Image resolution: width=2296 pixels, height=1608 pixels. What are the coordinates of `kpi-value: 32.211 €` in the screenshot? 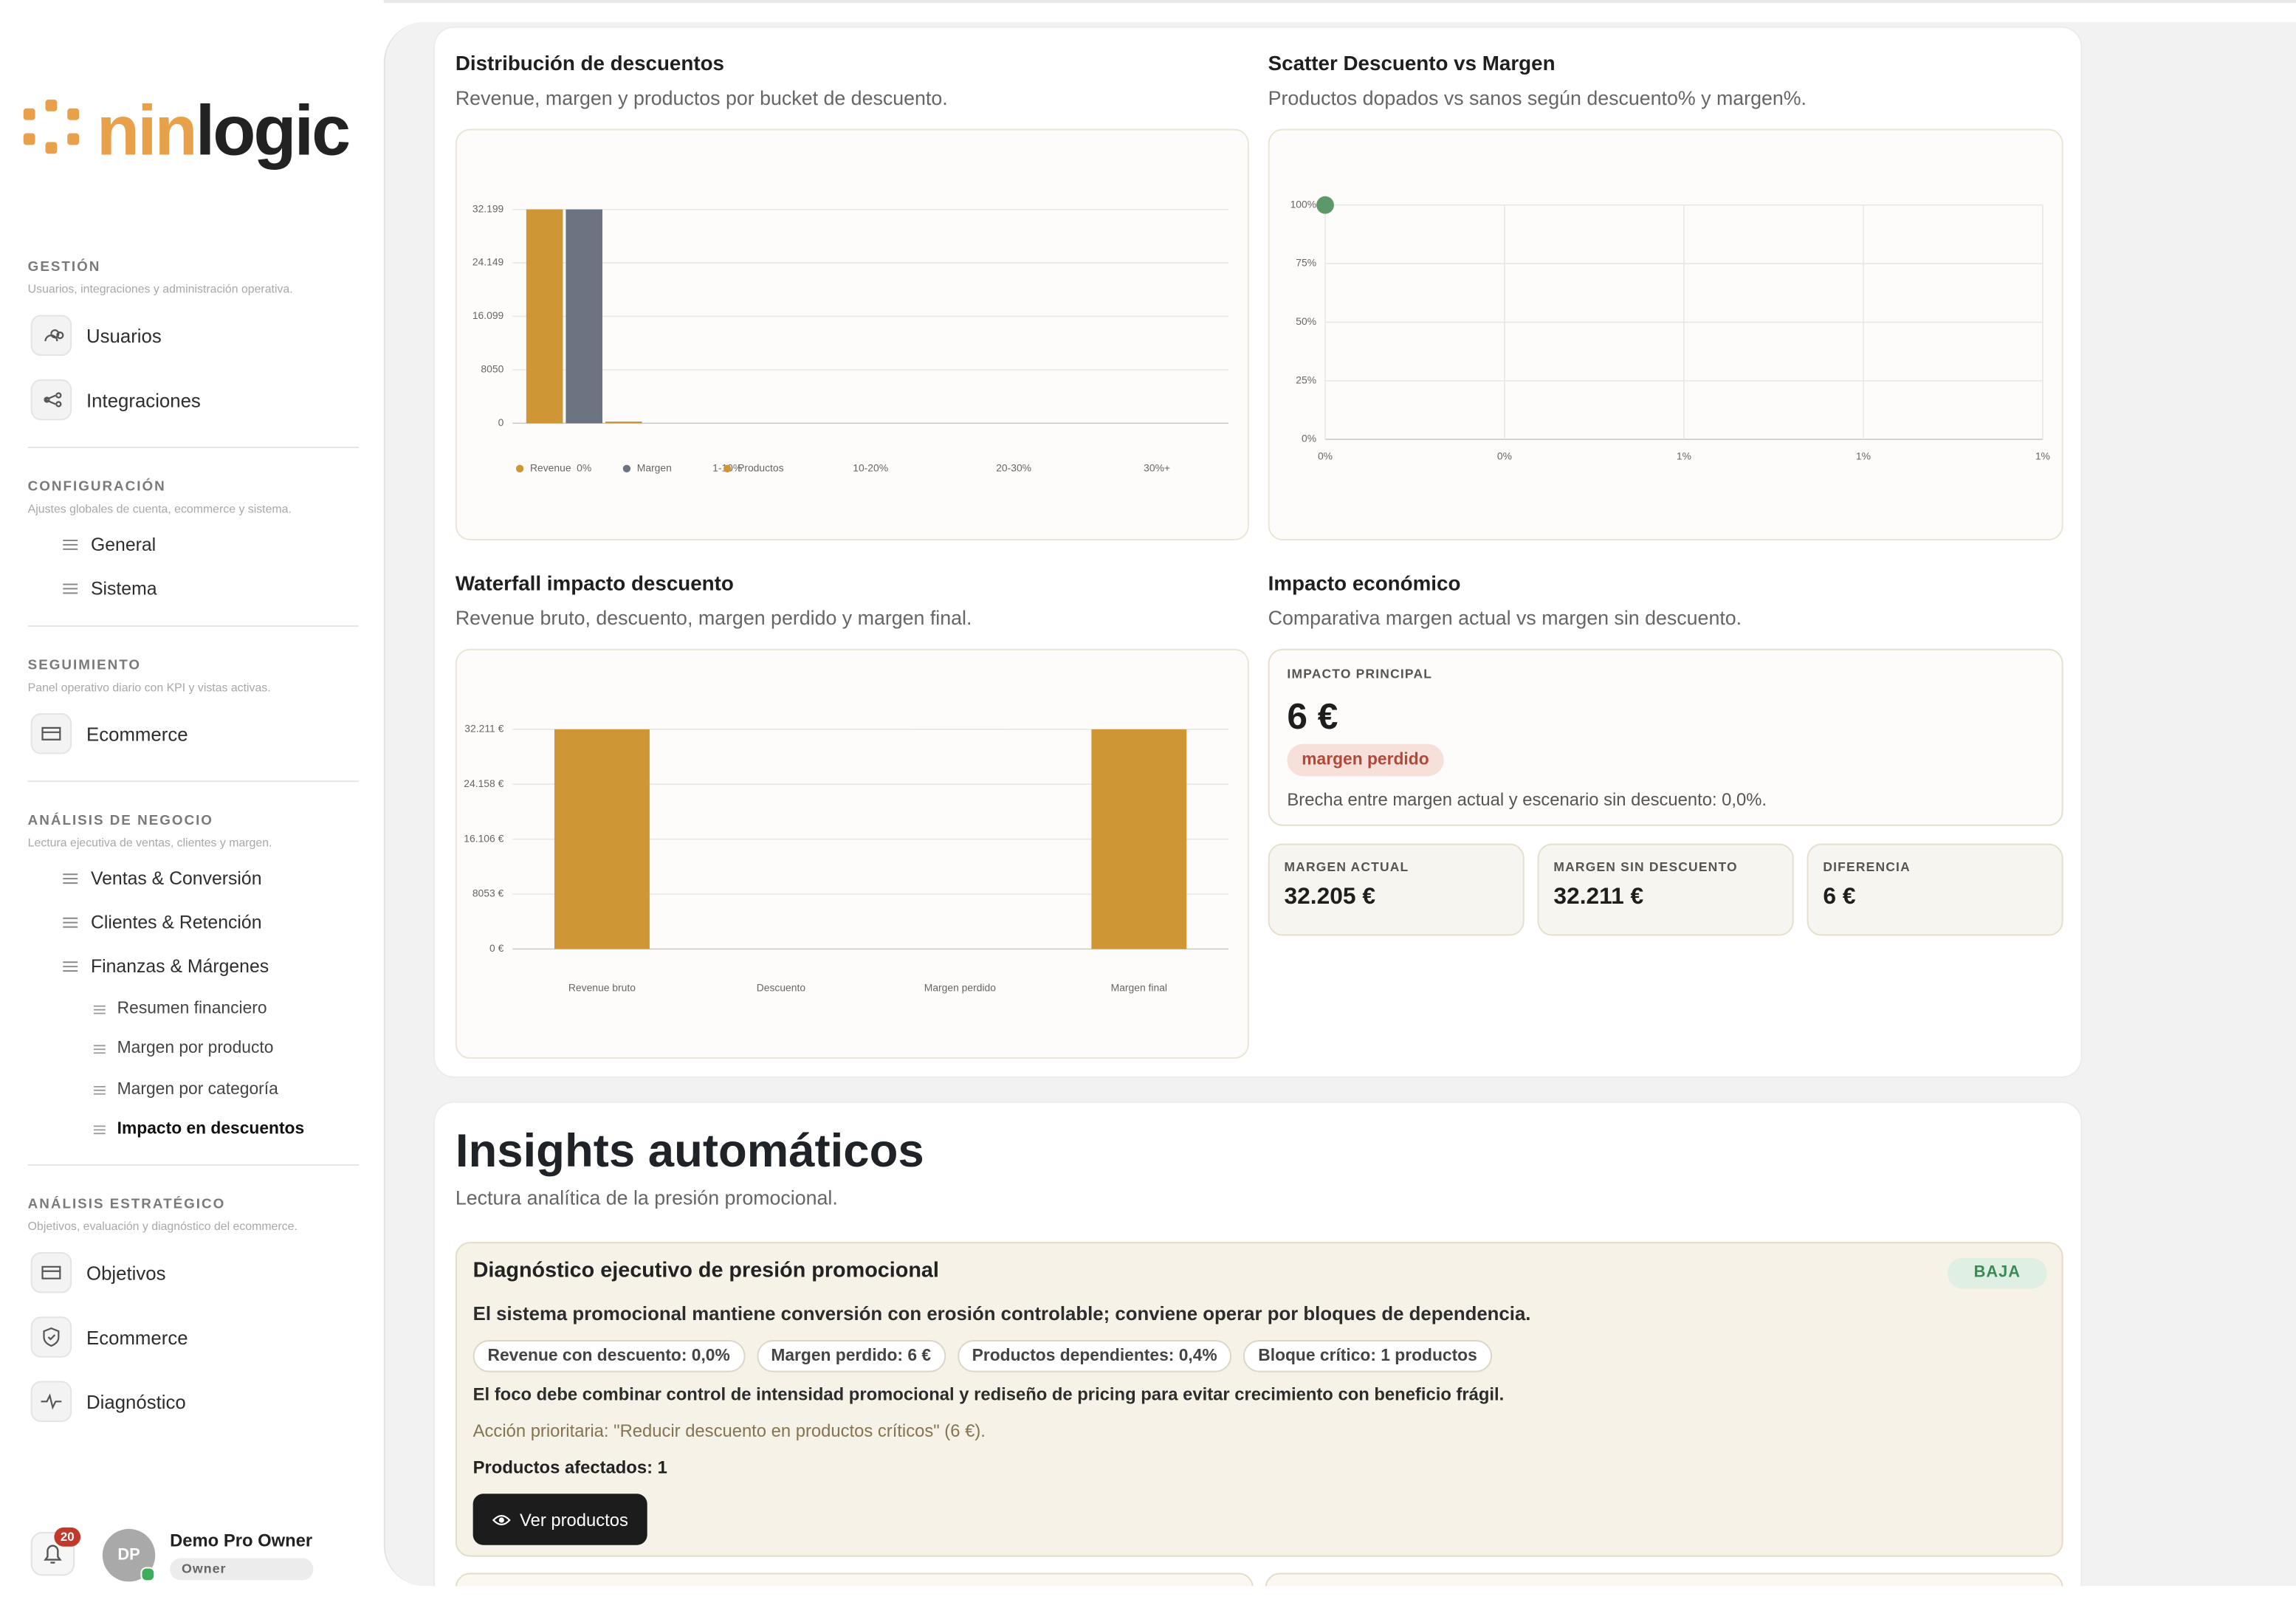 It's located at (1599, 897).